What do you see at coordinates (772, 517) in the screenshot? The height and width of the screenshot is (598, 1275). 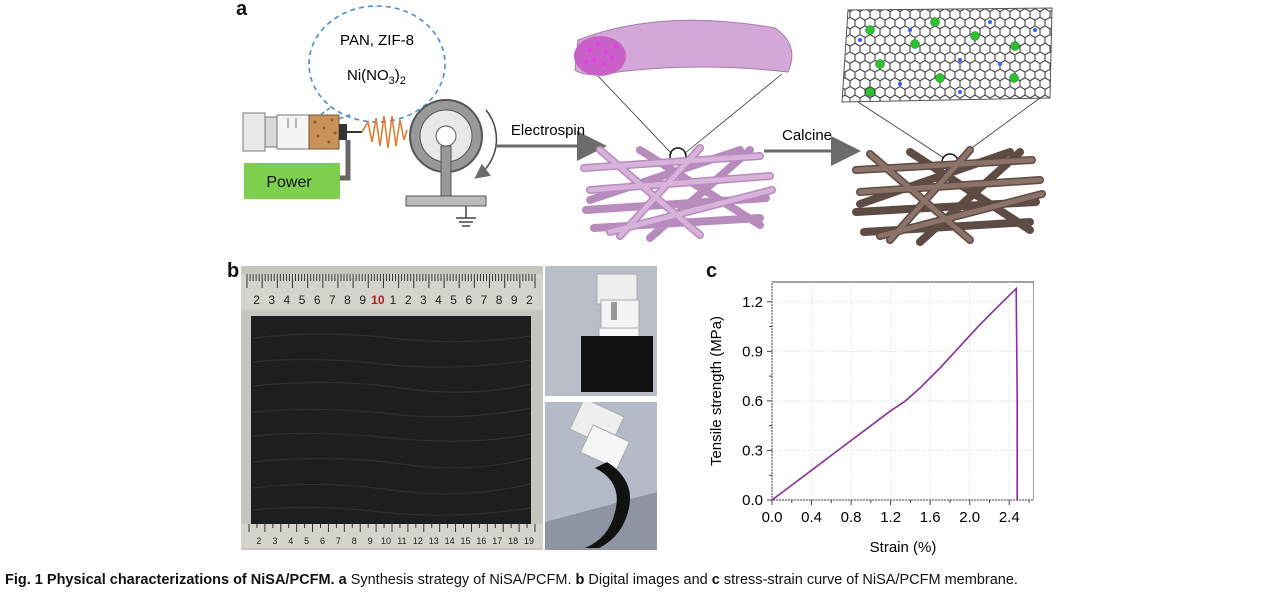 I see `x-tick-label: 0.0` at bounding box center [772, 517].